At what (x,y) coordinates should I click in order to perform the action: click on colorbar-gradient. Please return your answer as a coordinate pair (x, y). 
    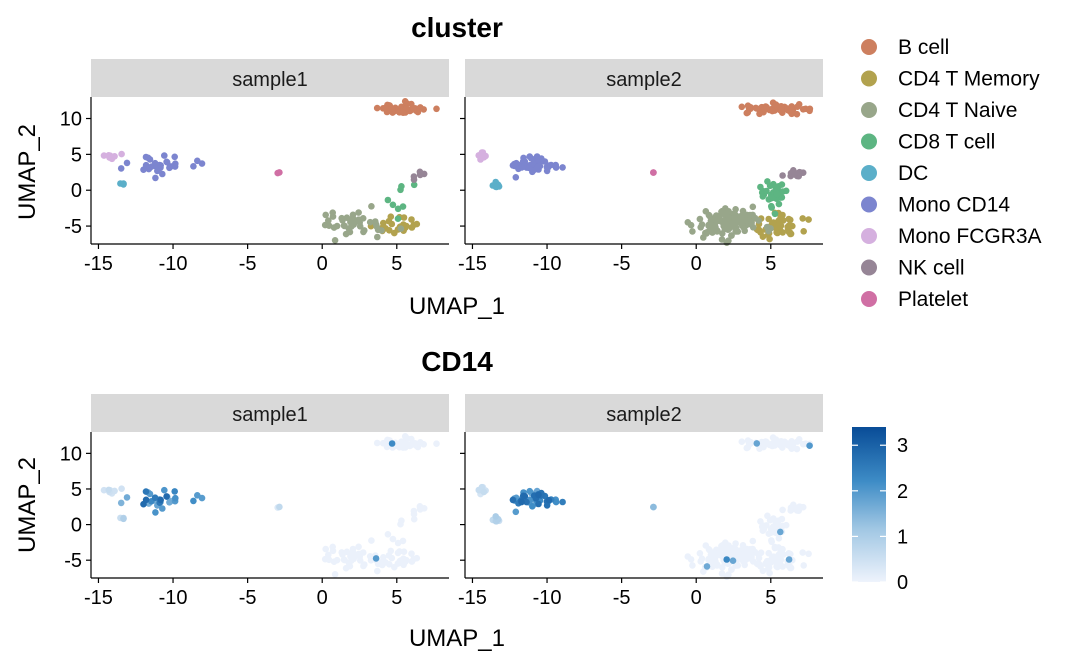
    Looking at the image, I should click on (869, 504).